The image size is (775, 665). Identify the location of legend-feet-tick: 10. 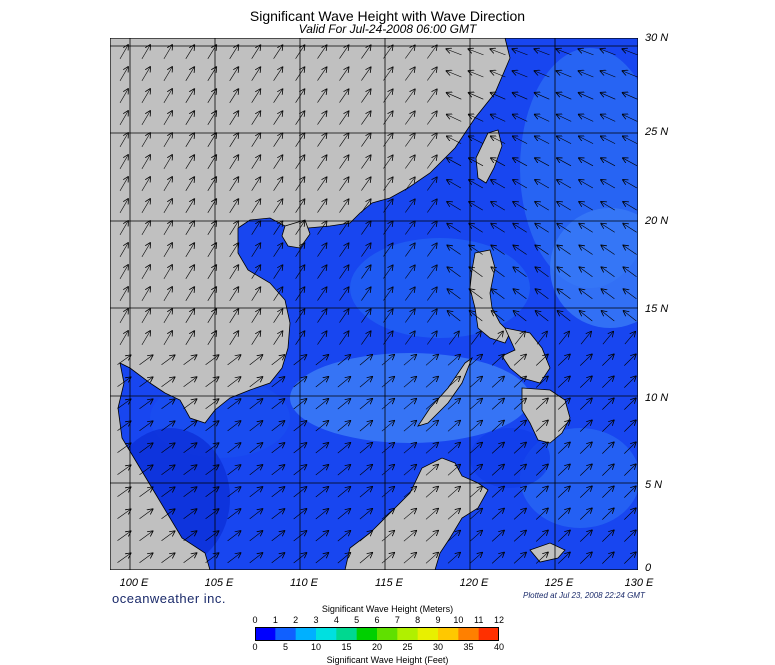
(315, 647).